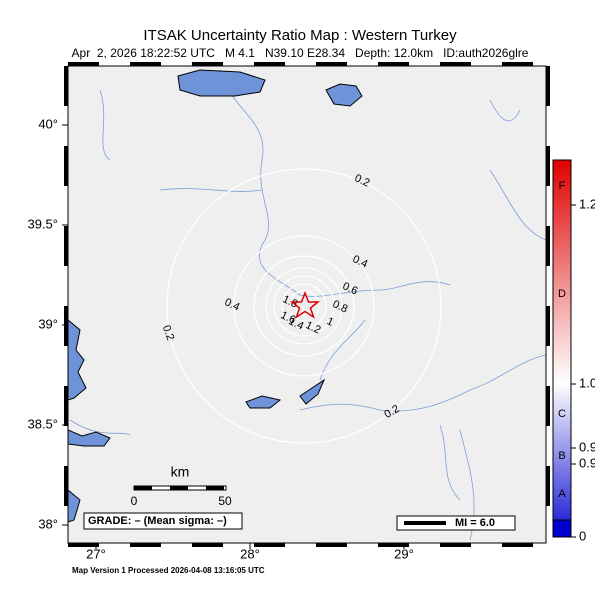 This screenshot has width=595, height=615. I want to click on grade-letter: A, so click(562, 494).